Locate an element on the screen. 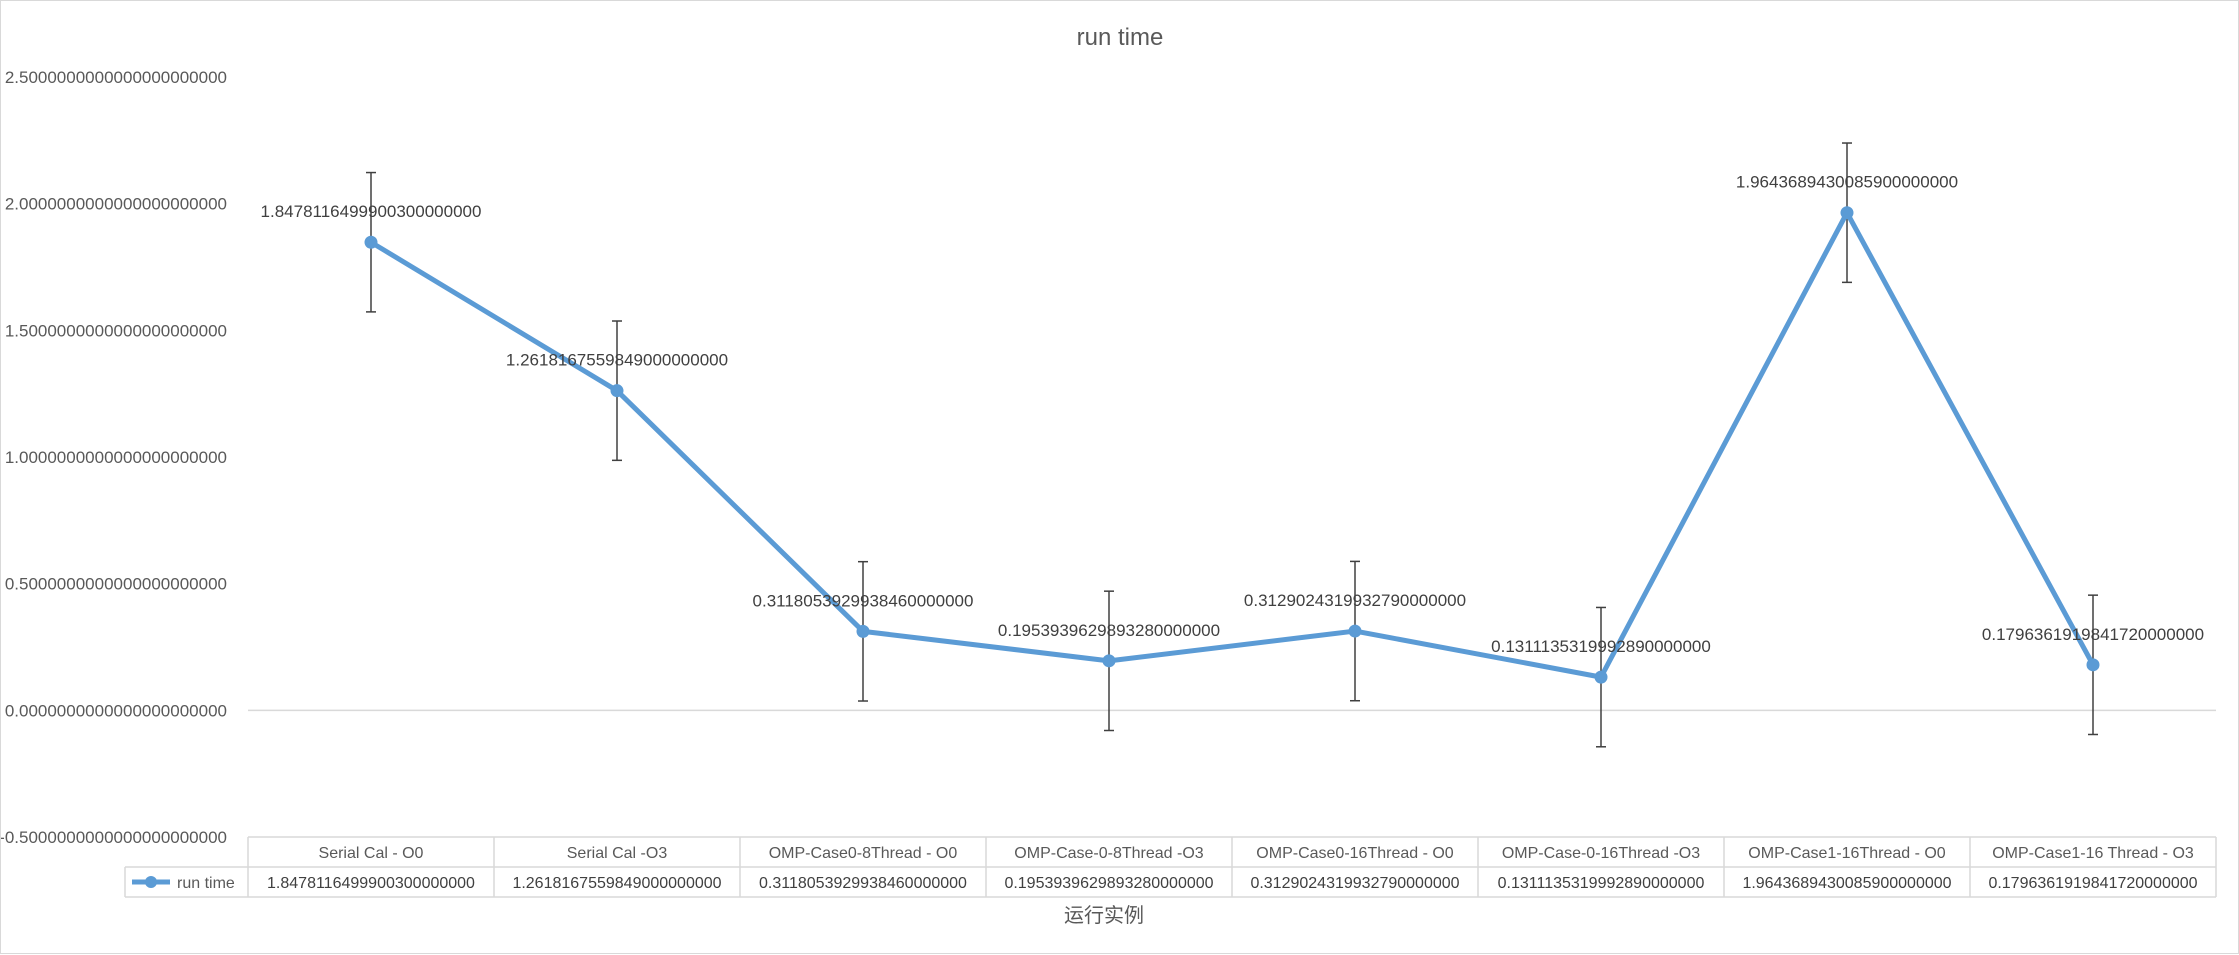  category-label: OMP-Case0-8Thread - O0 is located at coordinates (863, 853).